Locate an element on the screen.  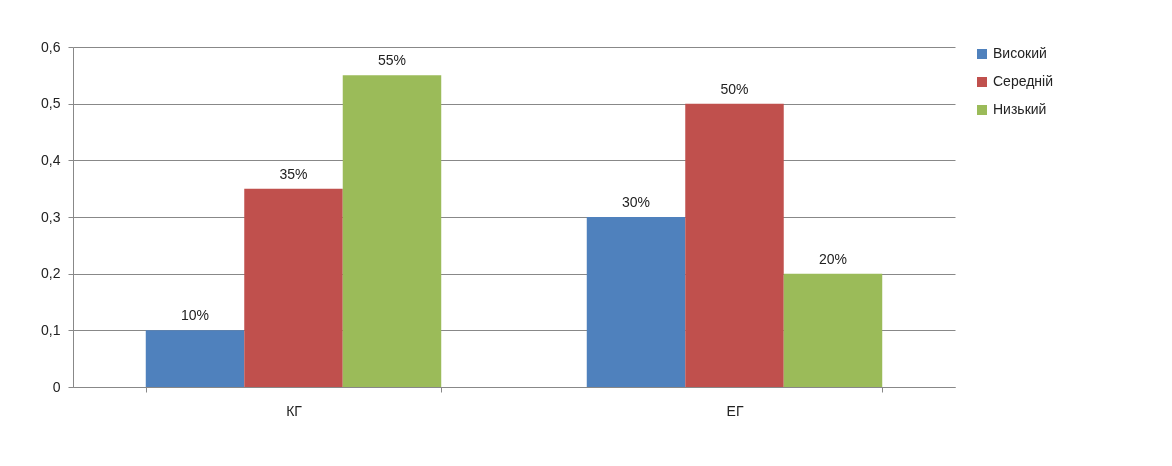
x-tick-label: КГ is located at coordinates (294, 410).